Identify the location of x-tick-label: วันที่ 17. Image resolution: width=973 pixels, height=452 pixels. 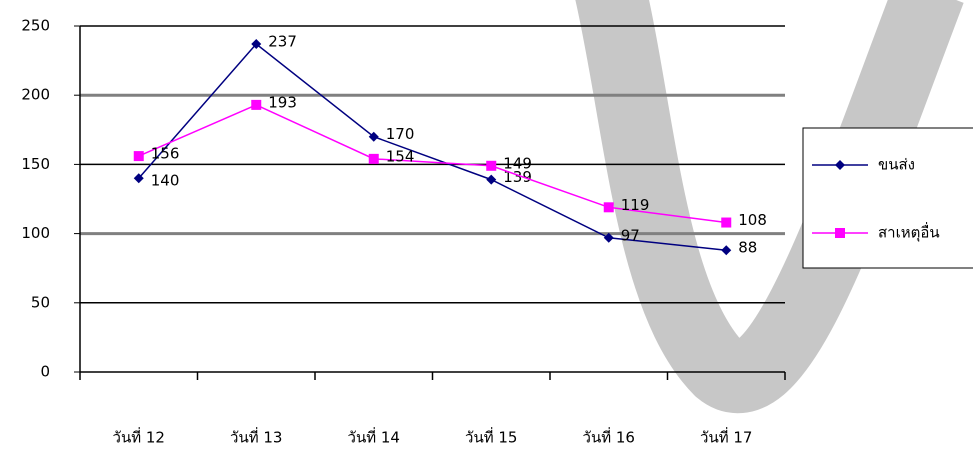
(726, 437).